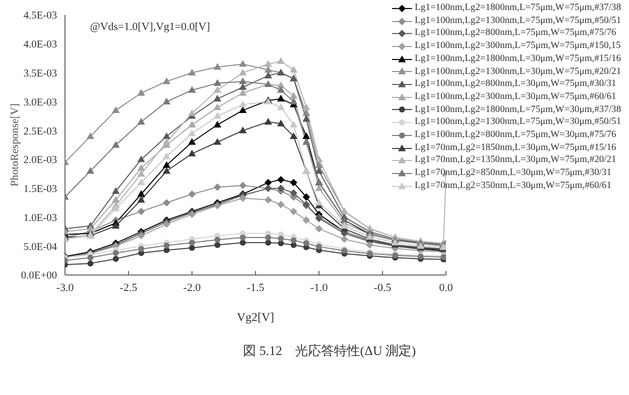 This screenshot has height=395, width=629. Describe the element at coordinates (39, 276) in the screenshot. I see `y-tick-label: 0.0E+00` at that location.